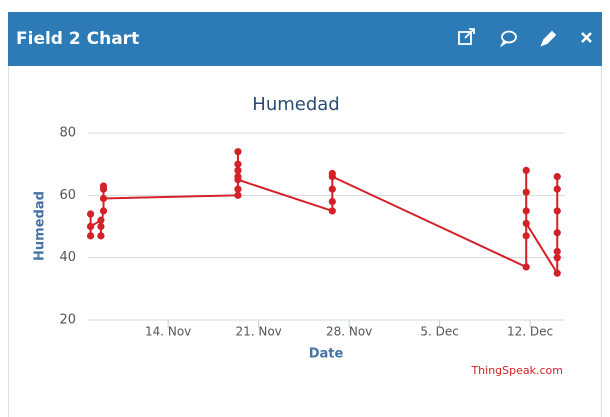 The width and height of the screenshot is (610, 417). Describe the element at coordinates (516, 370) in the screenshot. I see `credit: ThingSpeak.com` at that location.